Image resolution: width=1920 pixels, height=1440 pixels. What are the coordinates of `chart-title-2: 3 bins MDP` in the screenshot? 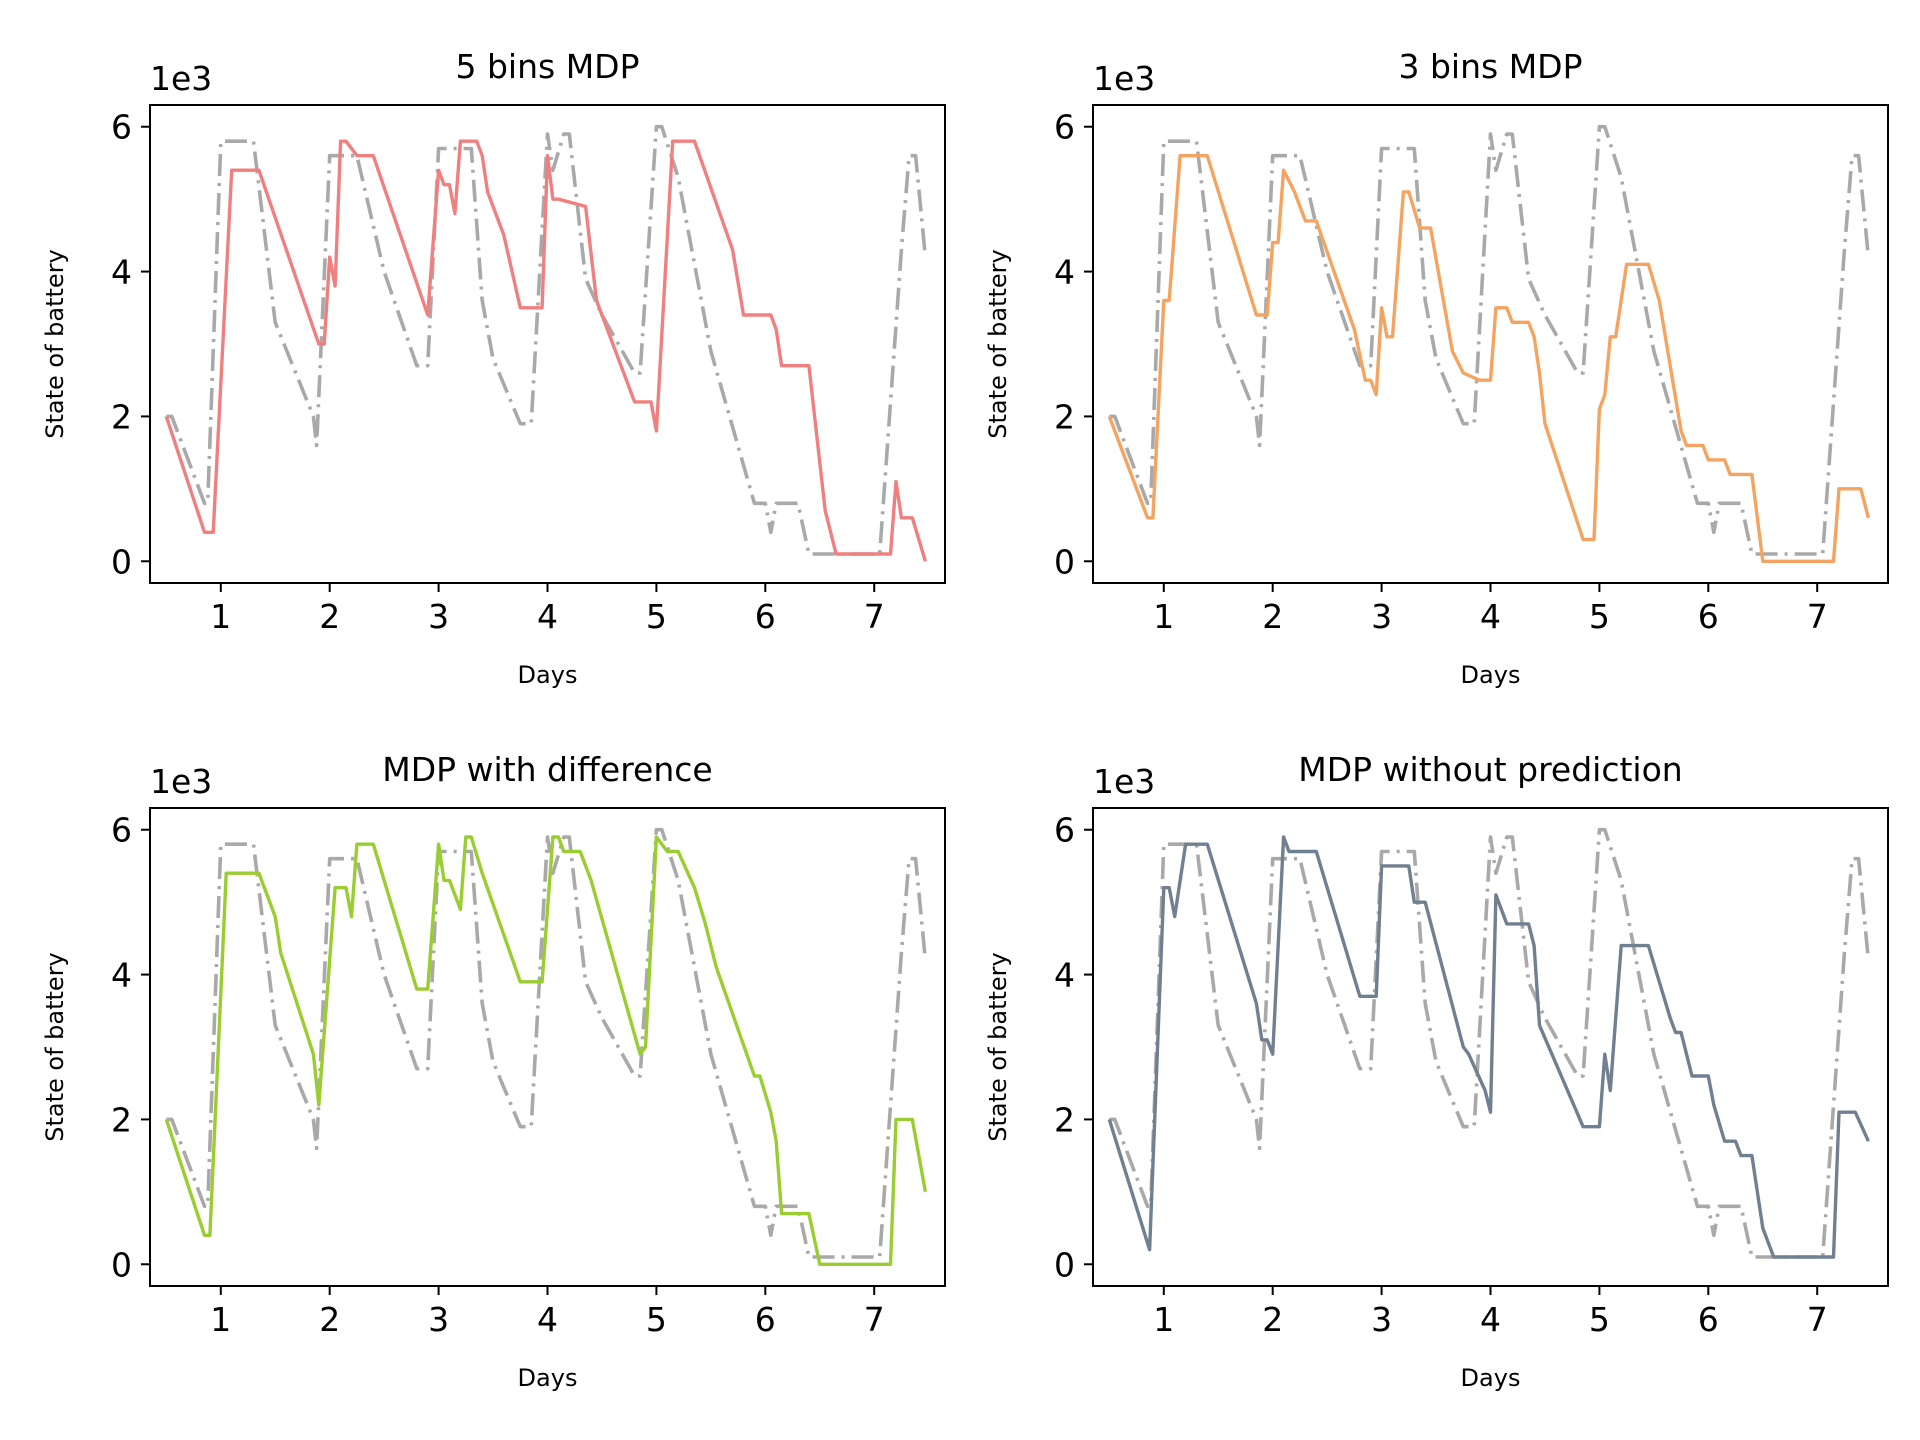 It's located at (1491, 66).